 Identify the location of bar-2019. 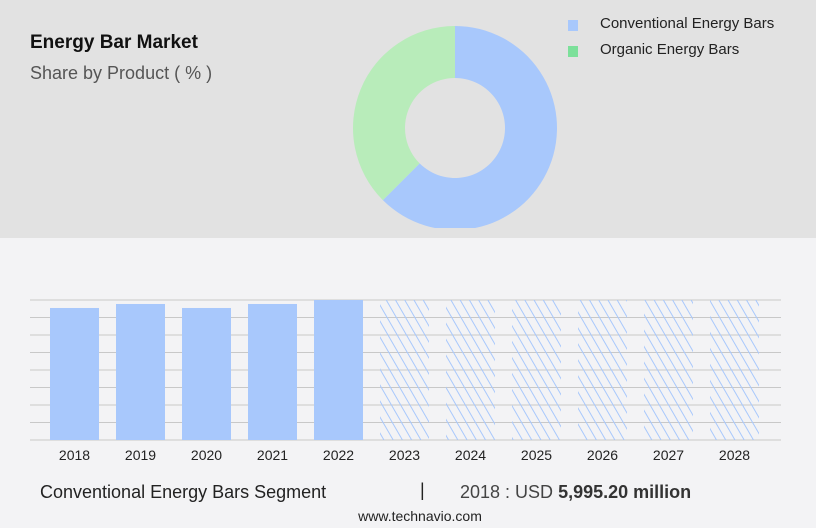
(140, 371).